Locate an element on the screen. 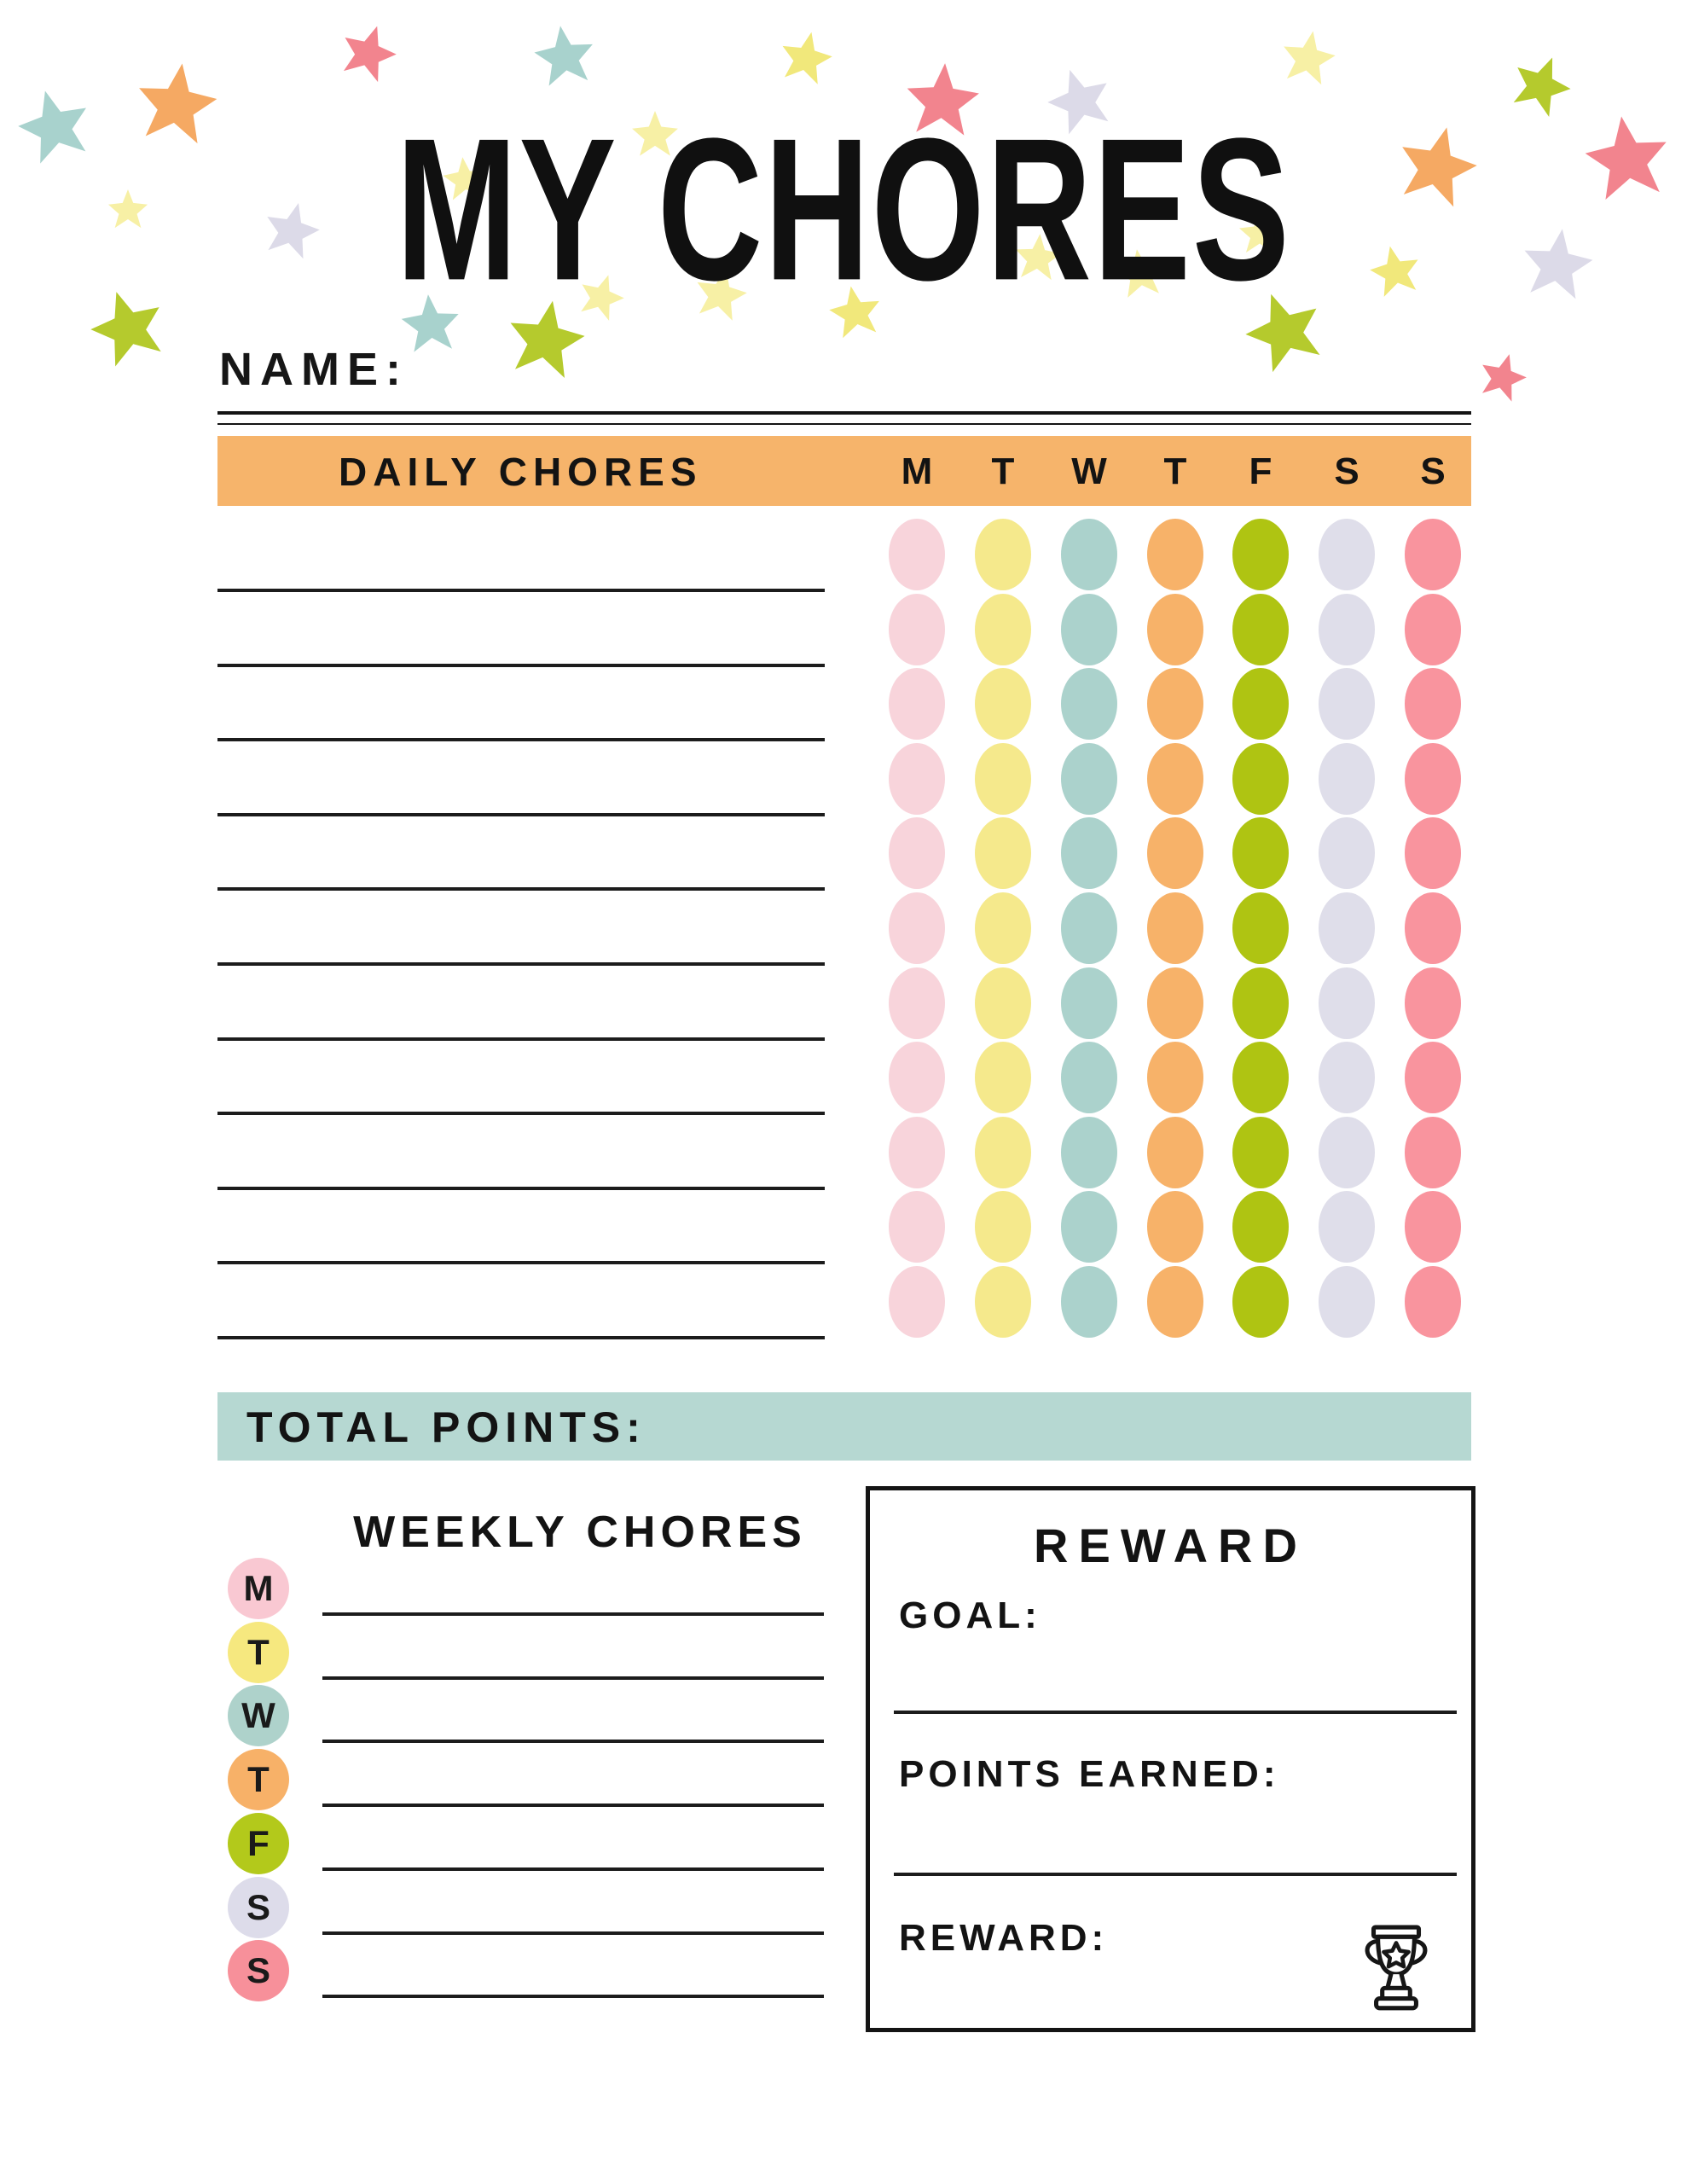 The width and height of the screenshot is (1687, 2184). weekly-day-circle: W is located at coordinates (259, 1716).